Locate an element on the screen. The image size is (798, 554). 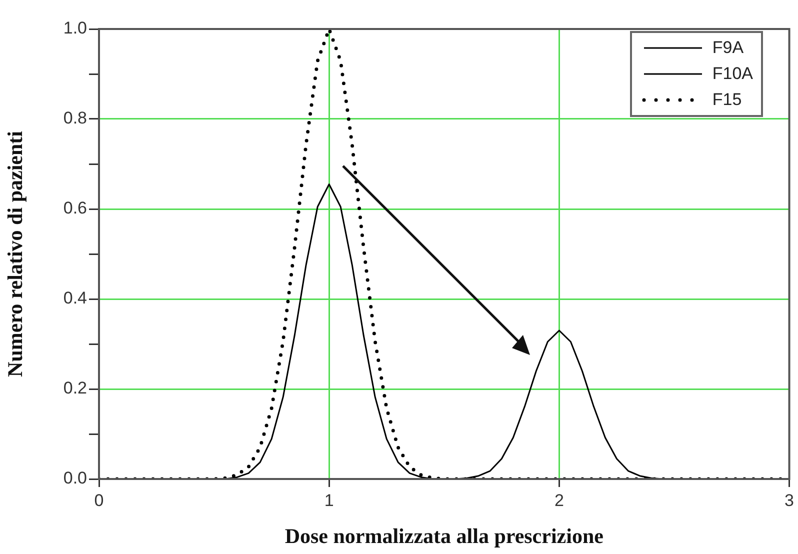
legend-label: F10A is located at coordinates (732, 74).